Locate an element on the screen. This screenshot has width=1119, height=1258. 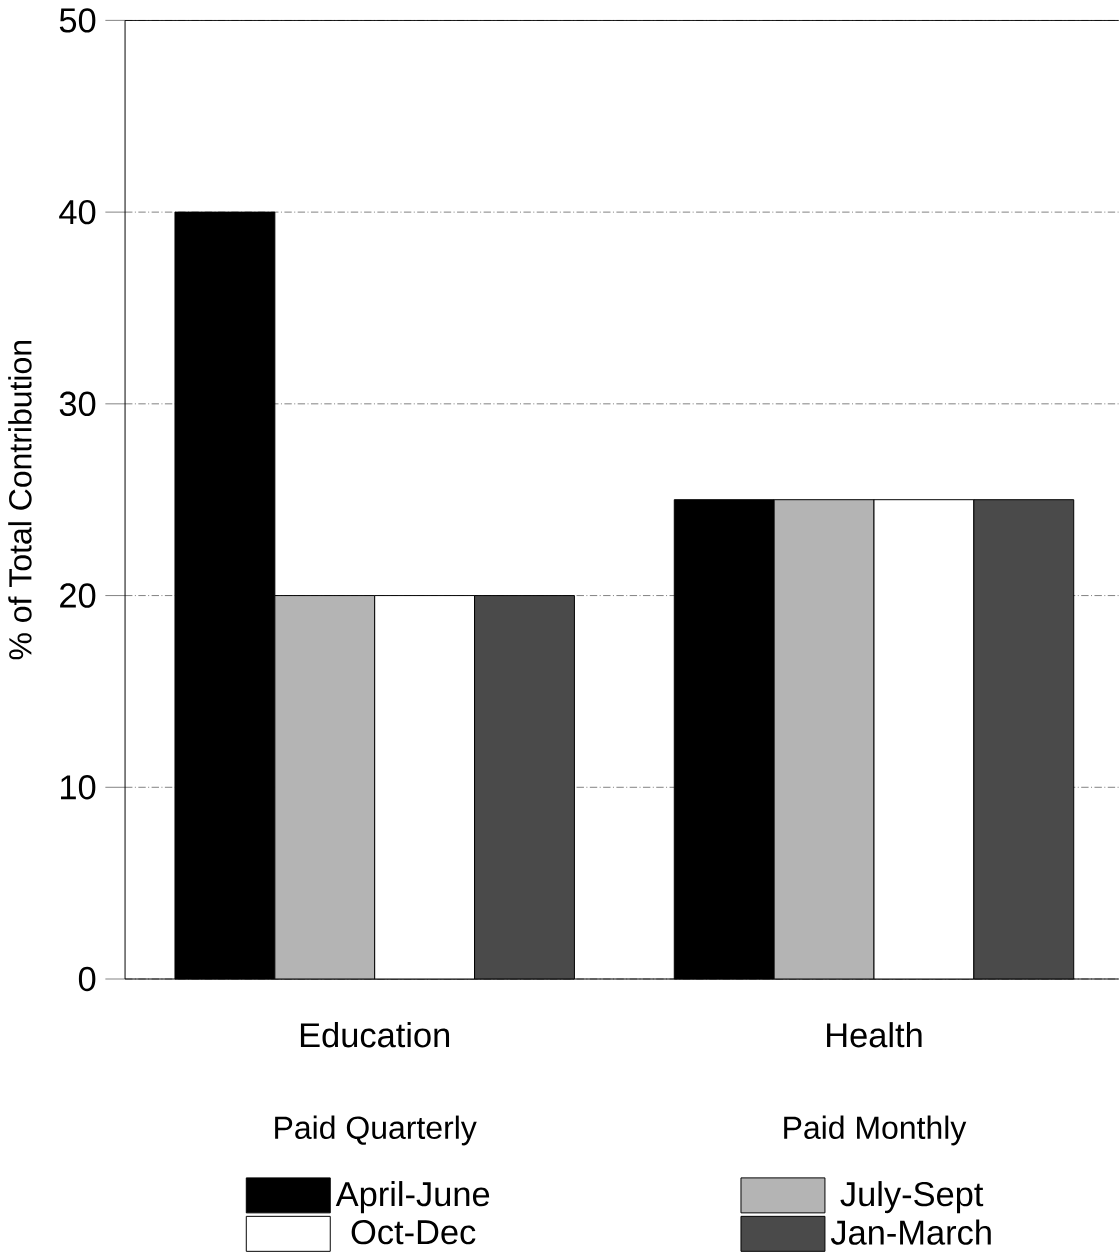
y-tick-label: 40 is located at coordinates (77, 212).